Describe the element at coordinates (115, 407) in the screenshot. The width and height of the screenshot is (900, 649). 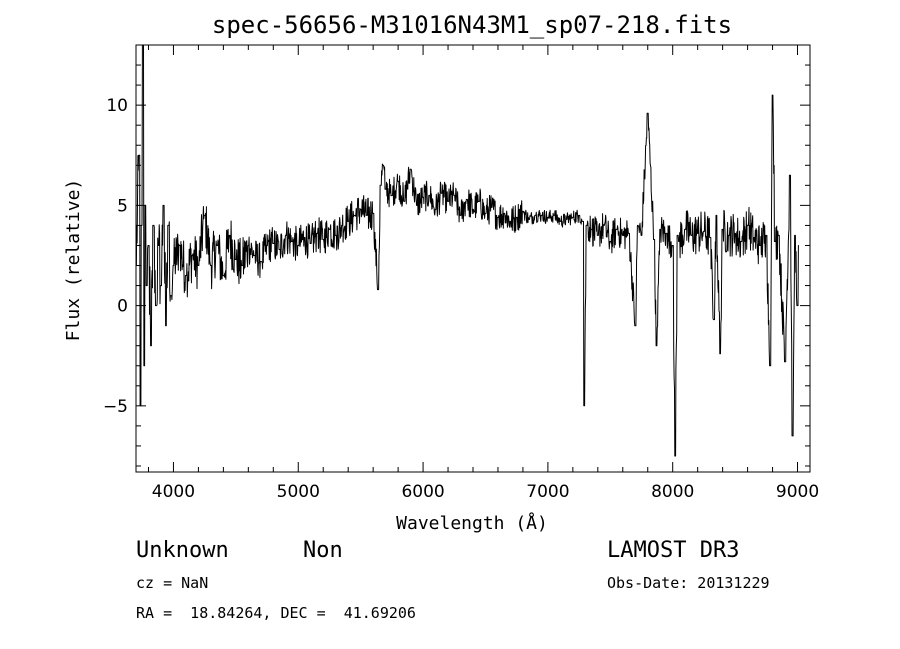
I see `y-tick-label: −5` at that location.